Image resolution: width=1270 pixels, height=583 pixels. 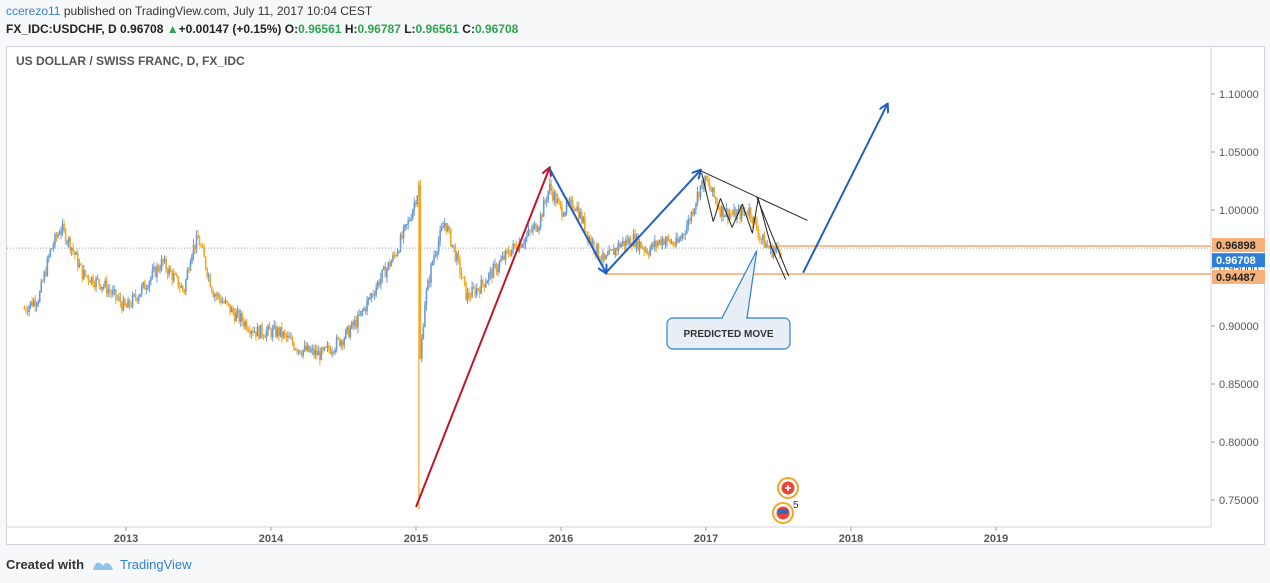 I want to click on tradingview-link: TradingView, so click(x=142, y=564).